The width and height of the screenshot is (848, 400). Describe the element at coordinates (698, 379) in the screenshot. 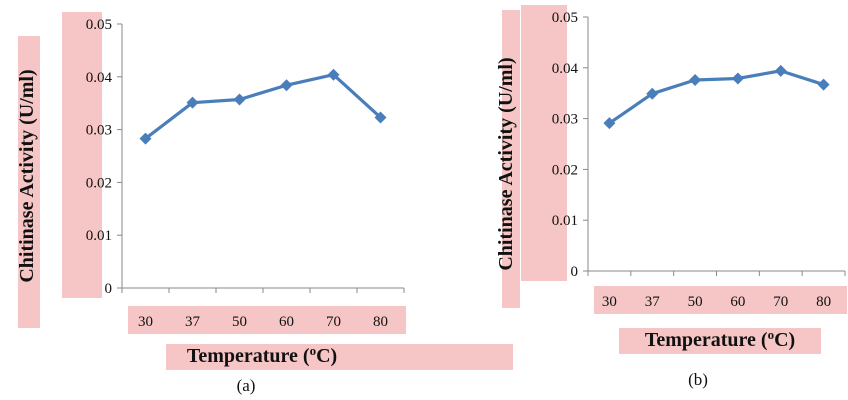

I see `chart-caption: (b)` at that location.